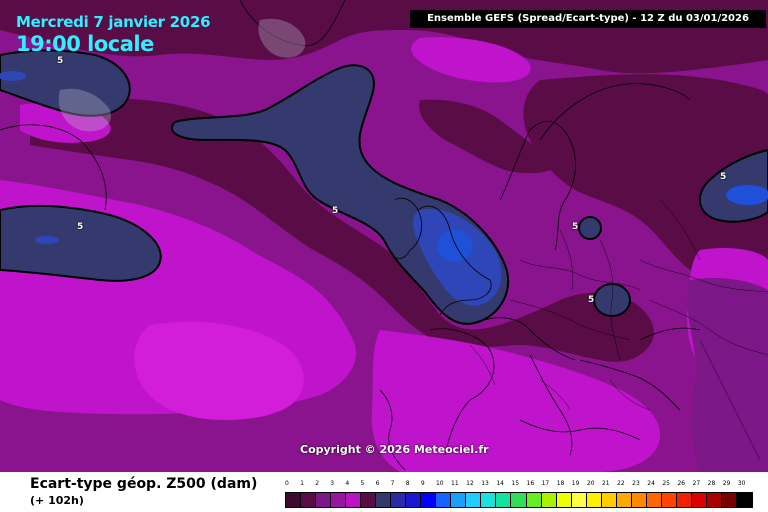 The height and width of the screenshot is (512, 768). What do you see at coordinates (471, 60) in the screenshot?
I see `spread-band-light-arctic` at bounding box center [471, 60].